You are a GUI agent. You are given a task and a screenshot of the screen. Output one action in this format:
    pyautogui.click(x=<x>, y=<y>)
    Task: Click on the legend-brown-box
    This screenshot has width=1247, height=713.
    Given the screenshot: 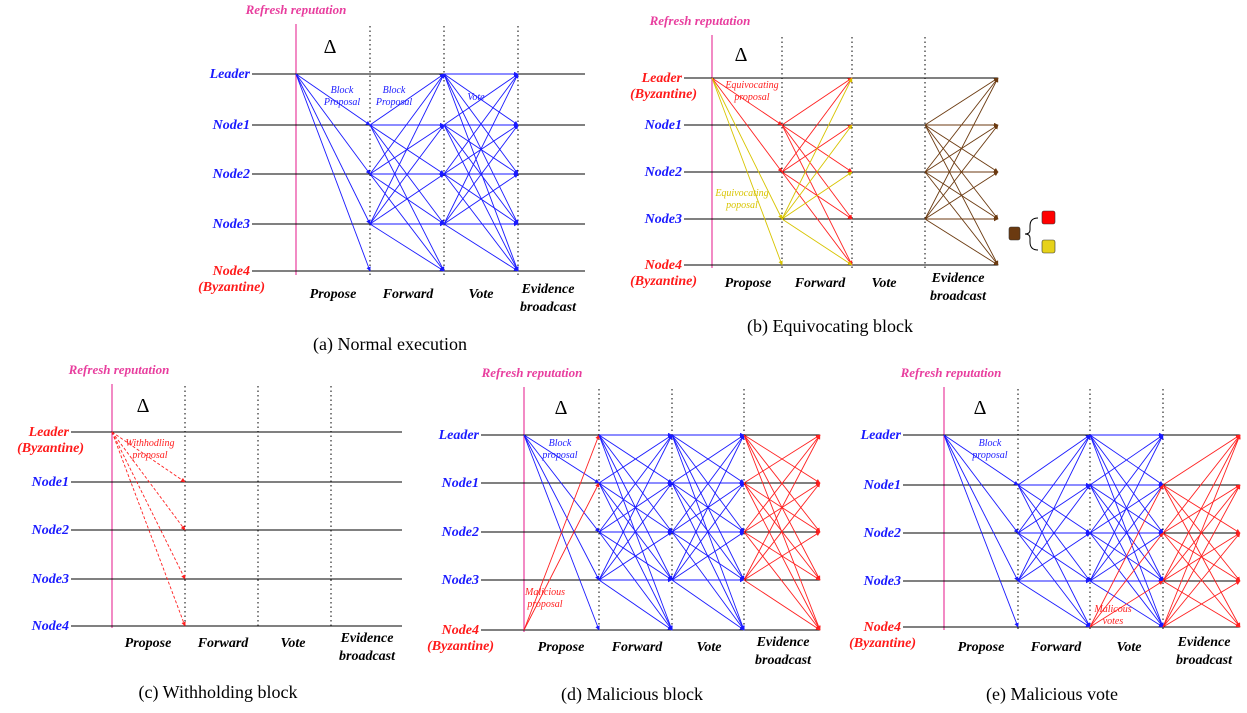 What is the action you would take?
    pyautogui.click(x=1014, y=233)
    